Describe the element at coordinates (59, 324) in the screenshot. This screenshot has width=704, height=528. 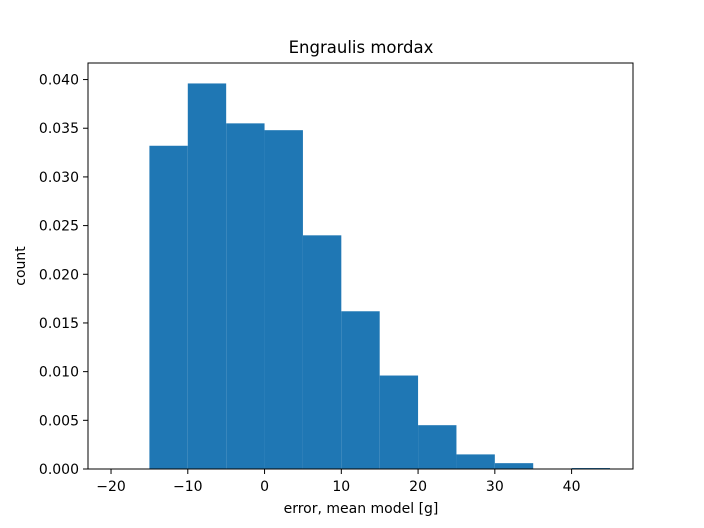
I see `y-tick-label-3: 0.015` at that location.